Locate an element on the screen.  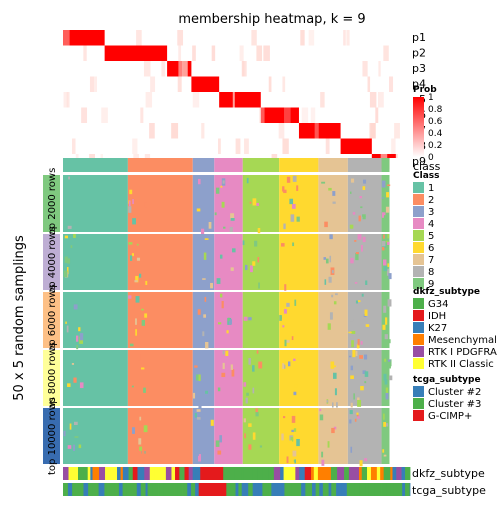
membership-cell-p8 is located at coordinates (356, 146).